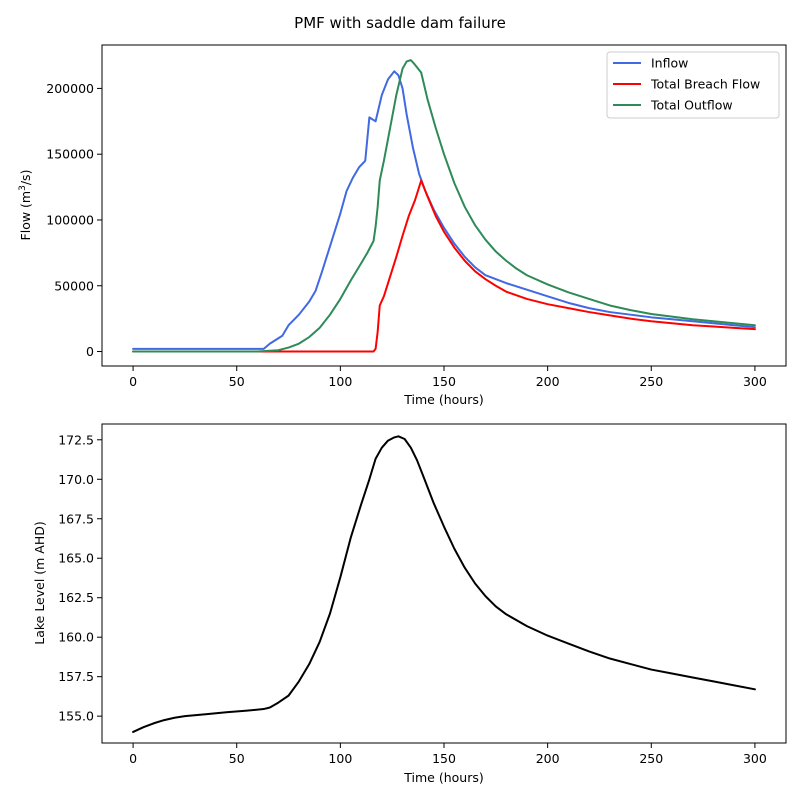 The width and height of the screenshot is (800, 800). What do you see at coordinates (39, 583) in the screenshot?
I see `level-y-axis-label: Lake Level (m AHD)` at bounding box center [39, 583].